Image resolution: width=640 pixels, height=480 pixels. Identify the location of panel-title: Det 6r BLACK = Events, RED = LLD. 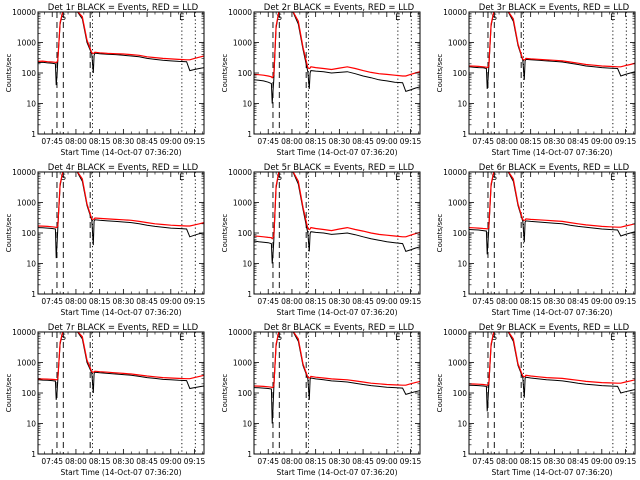
(554, 168).